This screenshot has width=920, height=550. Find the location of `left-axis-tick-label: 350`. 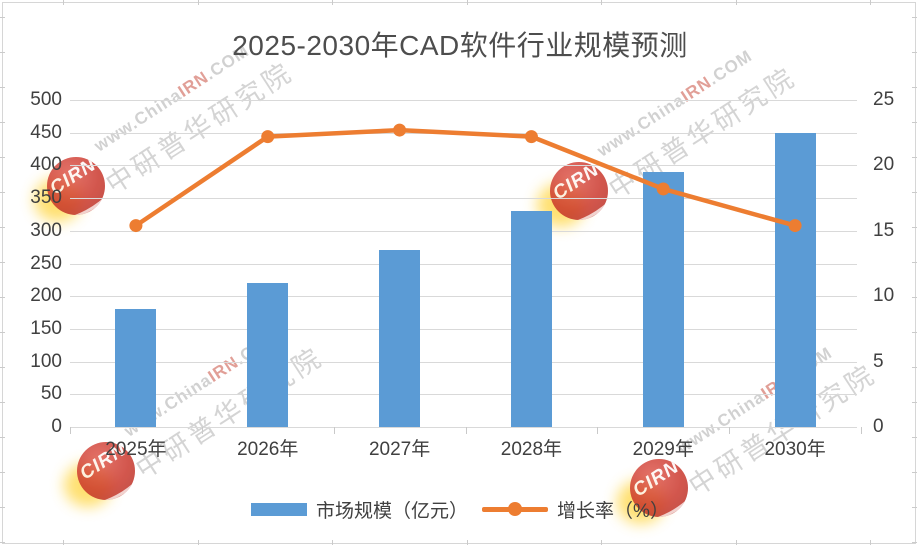

left-axis-tick-label: 350 is located at coordinates (46, 198).